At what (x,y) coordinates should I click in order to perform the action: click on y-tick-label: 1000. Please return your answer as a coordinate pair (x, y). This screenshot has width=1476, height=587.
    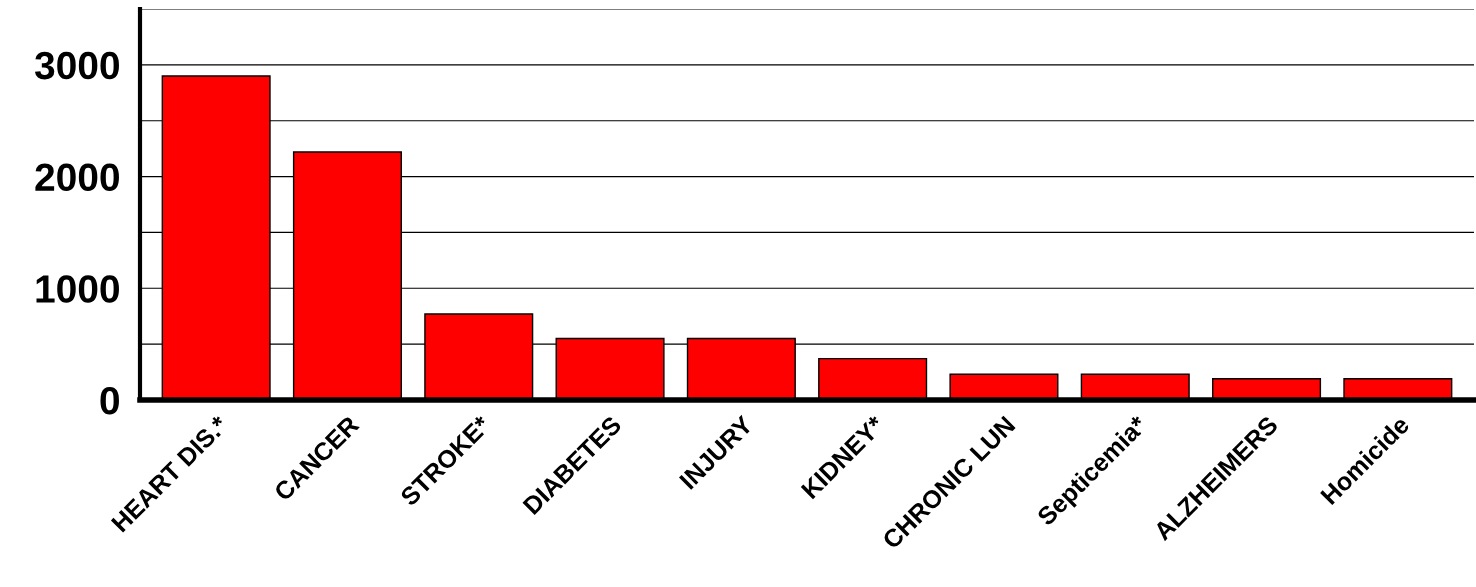
    Looking at the image, I should click on (77, 289).